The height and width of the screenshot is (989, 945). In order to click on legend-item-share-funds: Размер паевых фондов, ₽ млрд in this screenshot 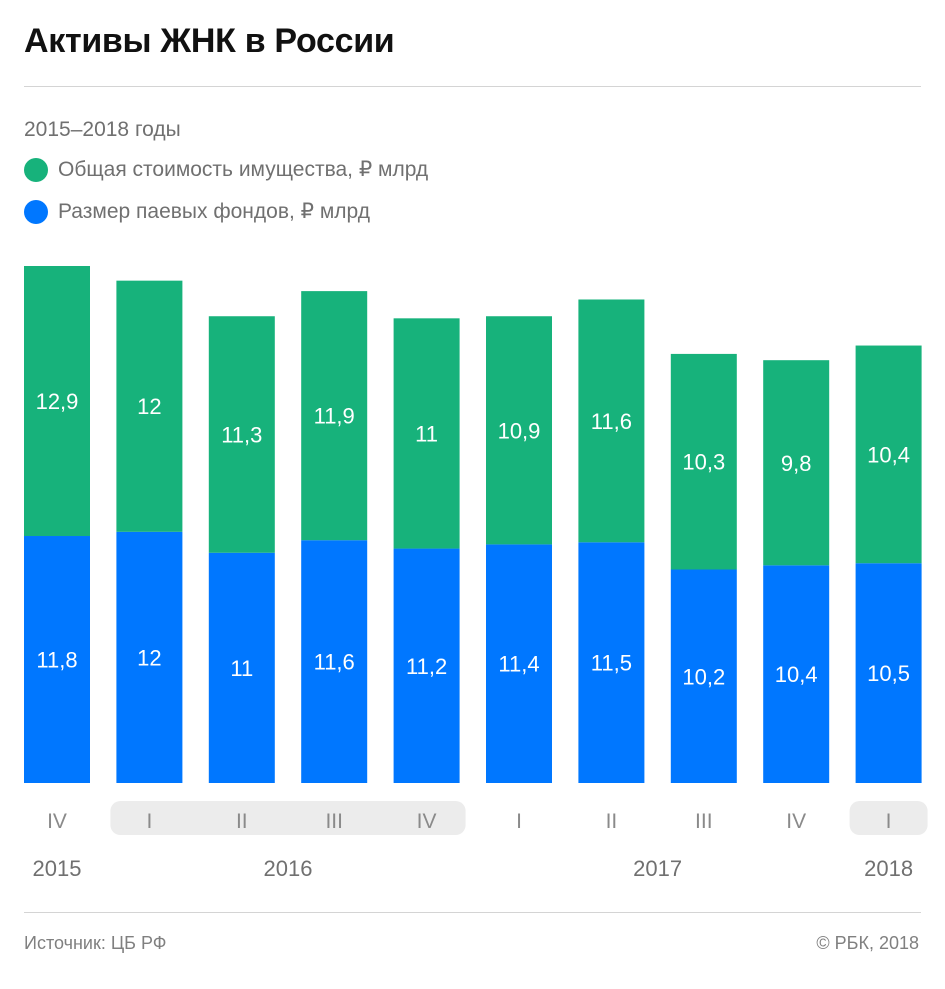, I will do `click(197, 211)`.